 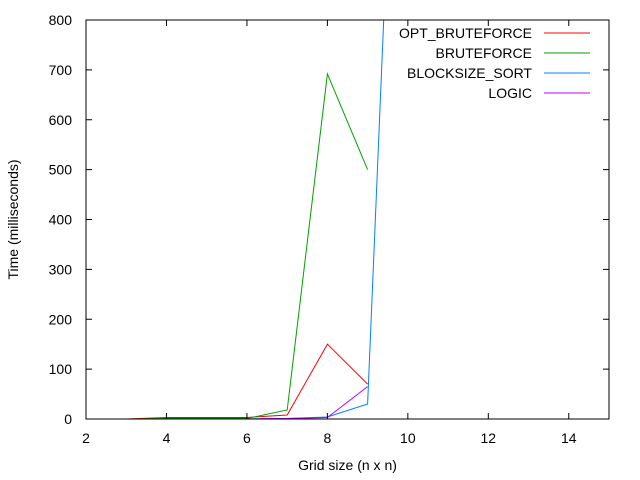 What do you see at coordinates (227, 402) in the screenshot?
I see `series-line-logic` at bounding box center [227, 402].